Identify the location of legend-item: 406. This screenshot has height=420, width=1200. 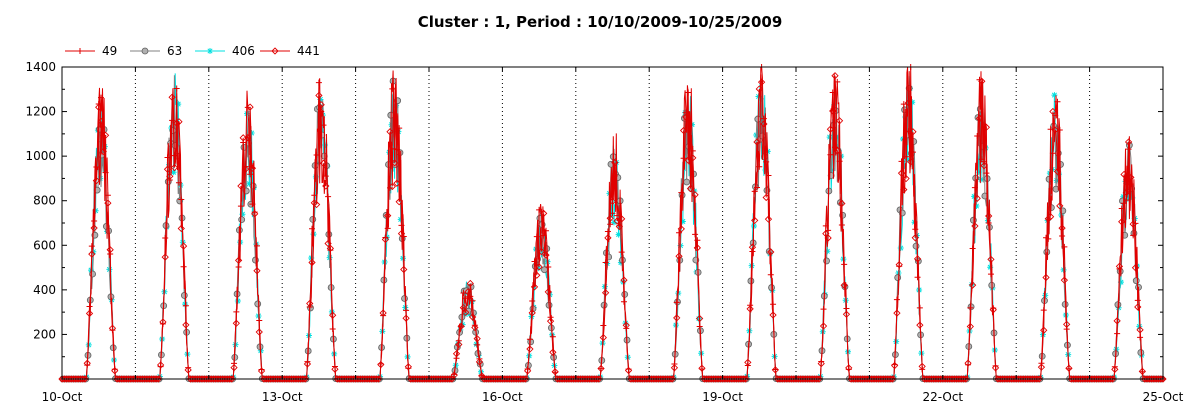
(225, 51).